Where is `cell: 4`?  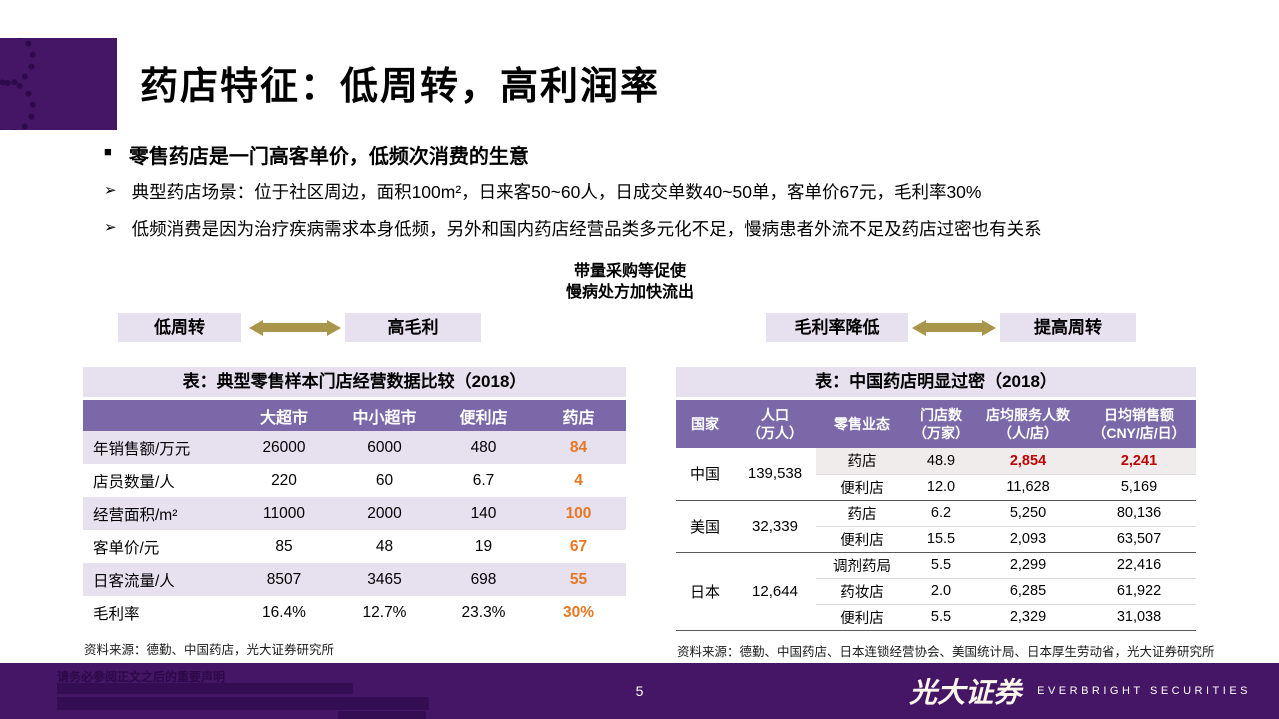
cell: 4 is located at coordinates (578, 480).